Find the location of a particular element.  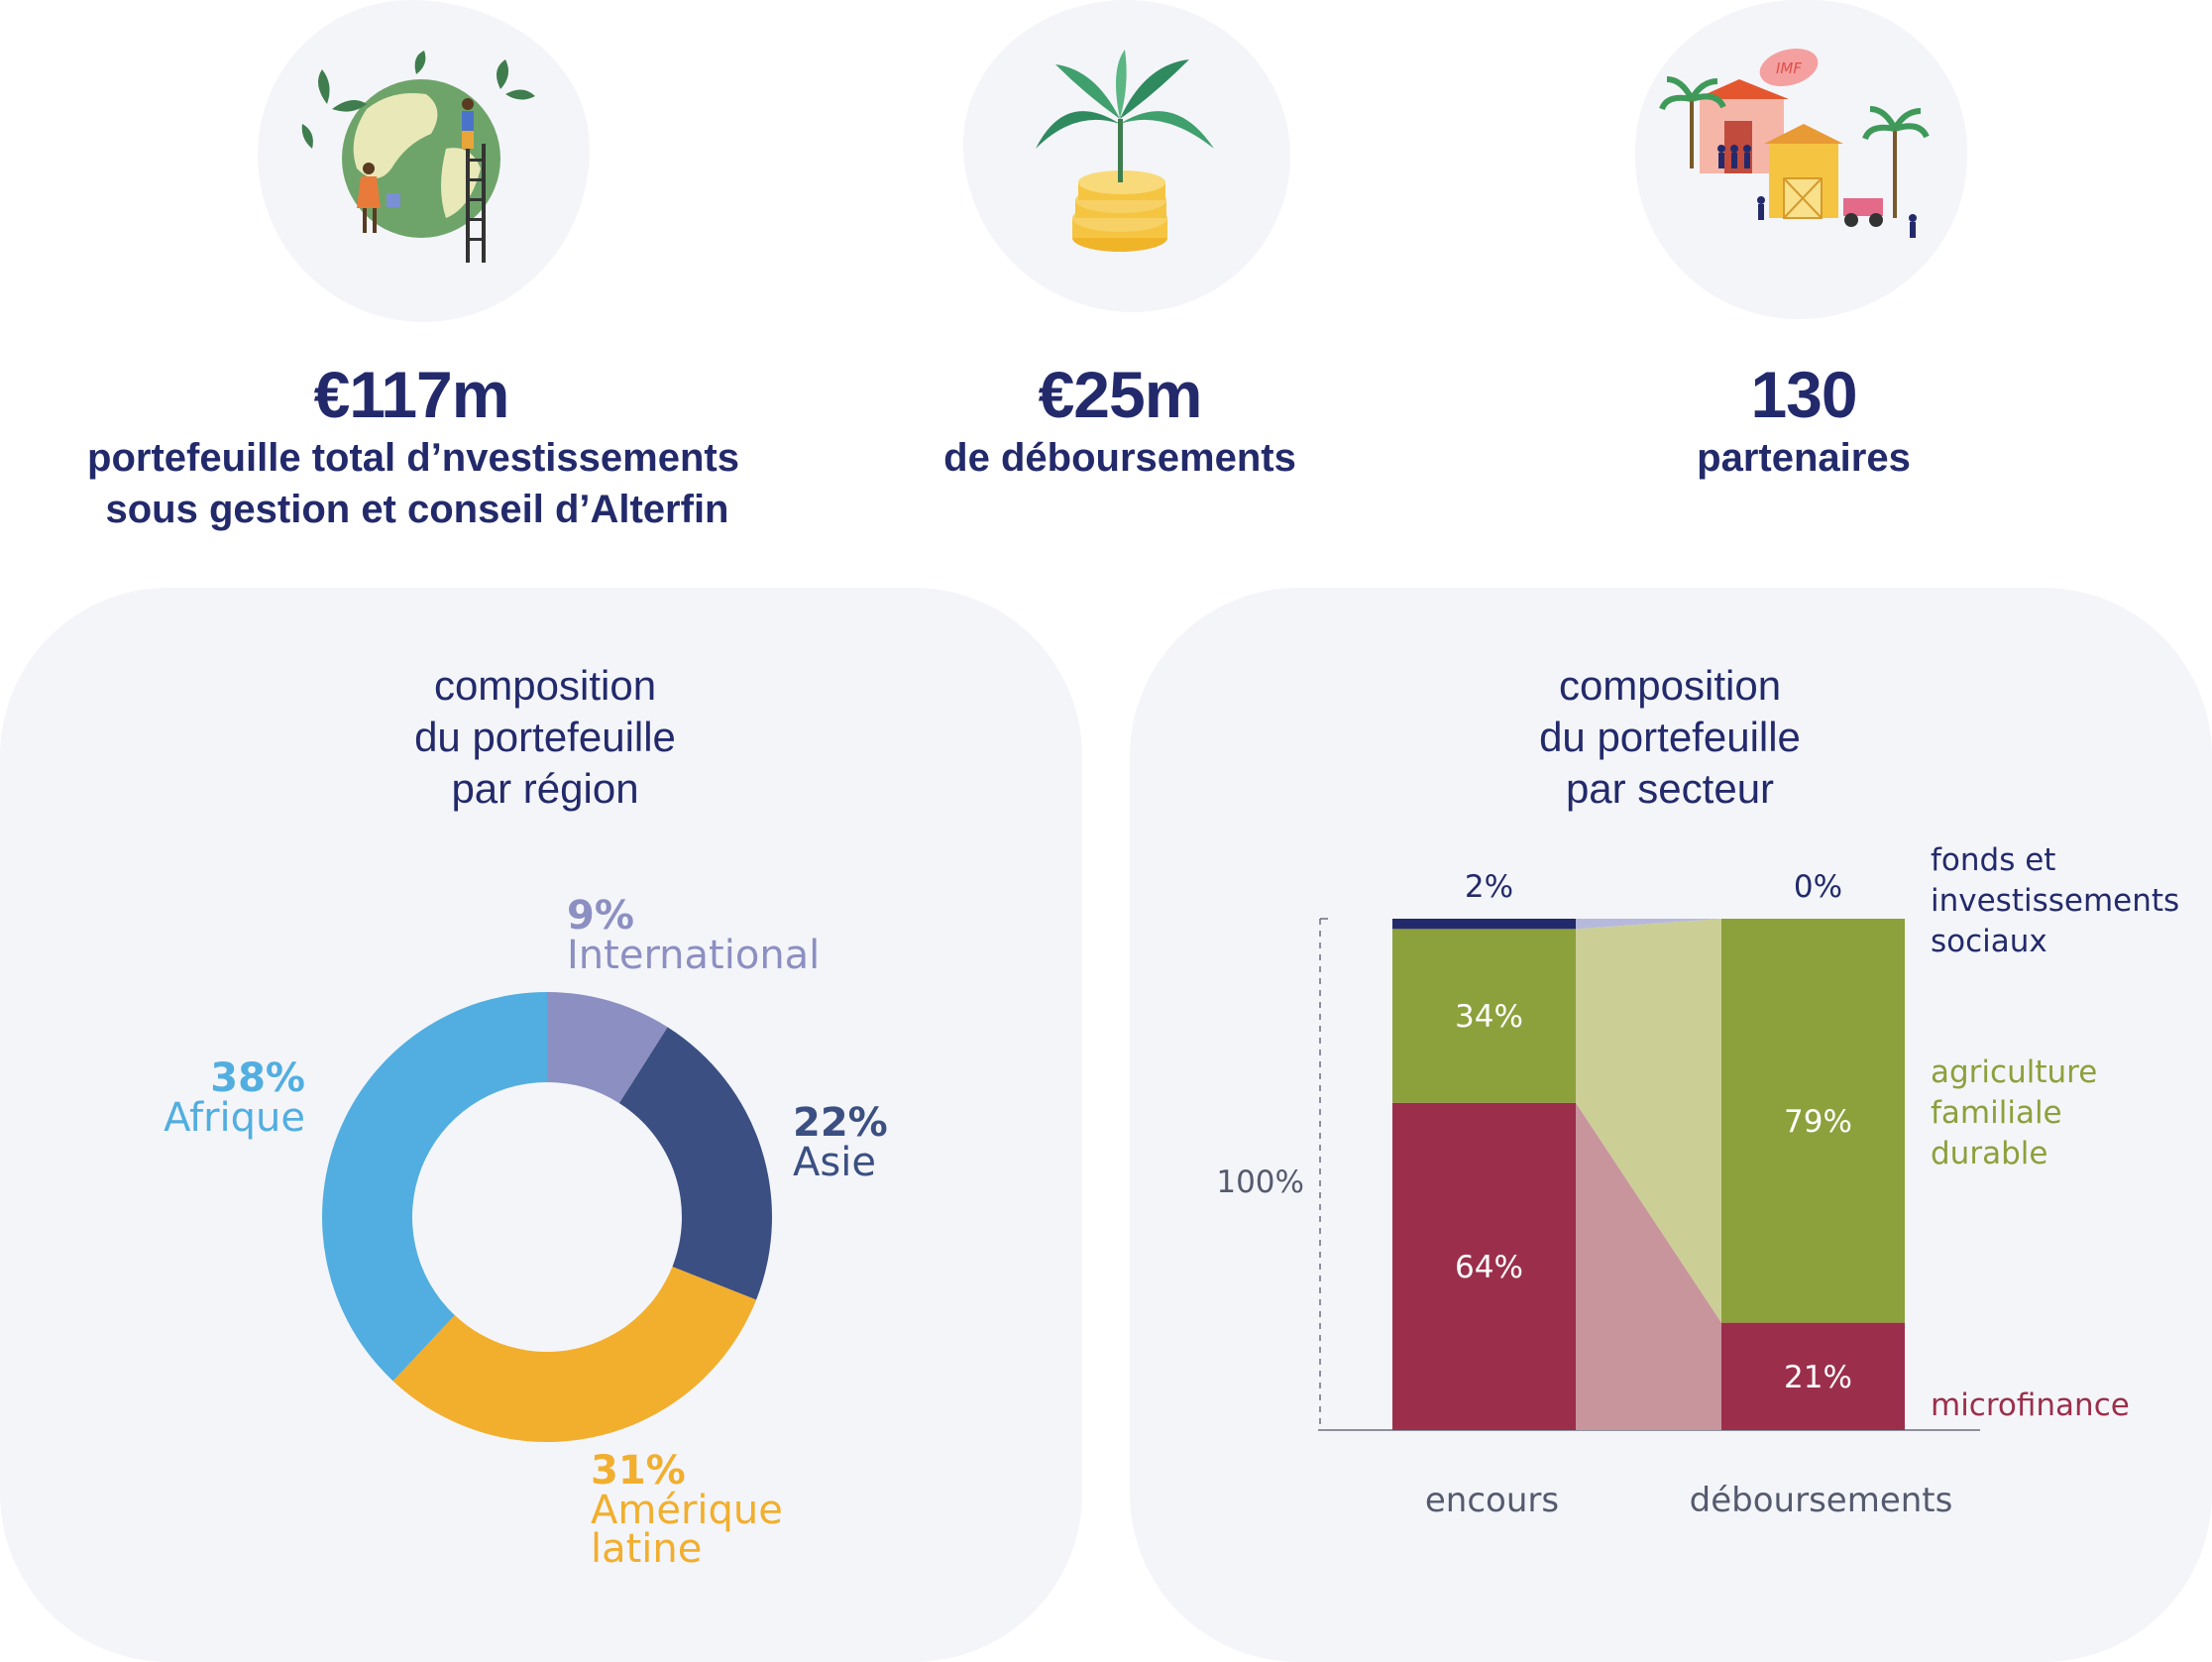

legend-label-fonds-et-investissements-sociaux-3: sociaux is located at coordinates (1989, 941).